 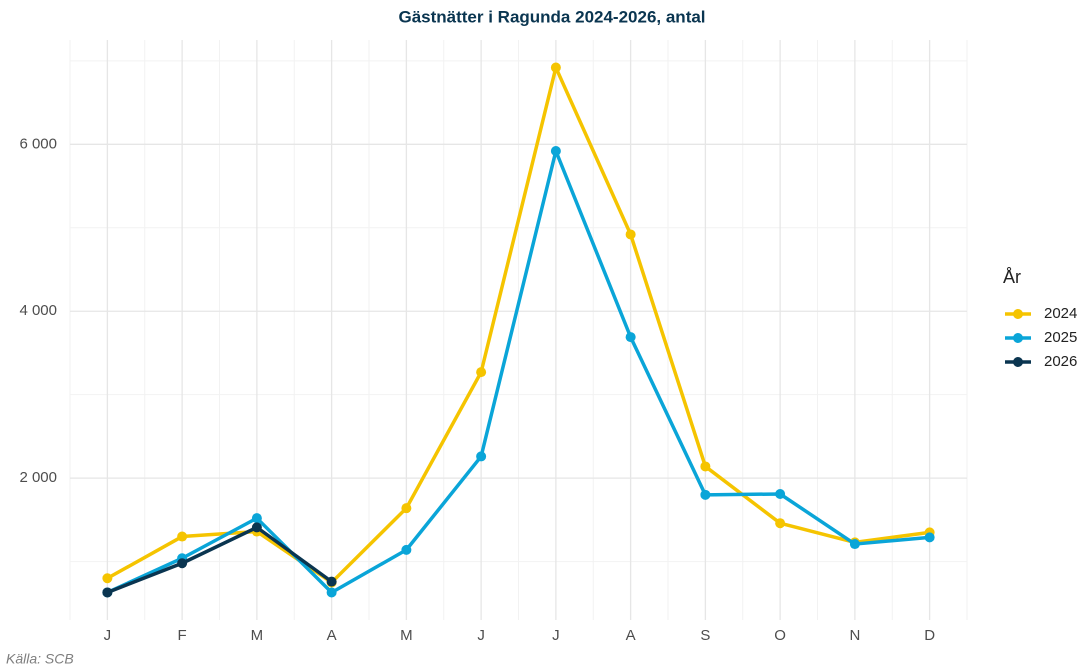 I want to click on caption: Källa: SCB, so click(x=40, y=659).